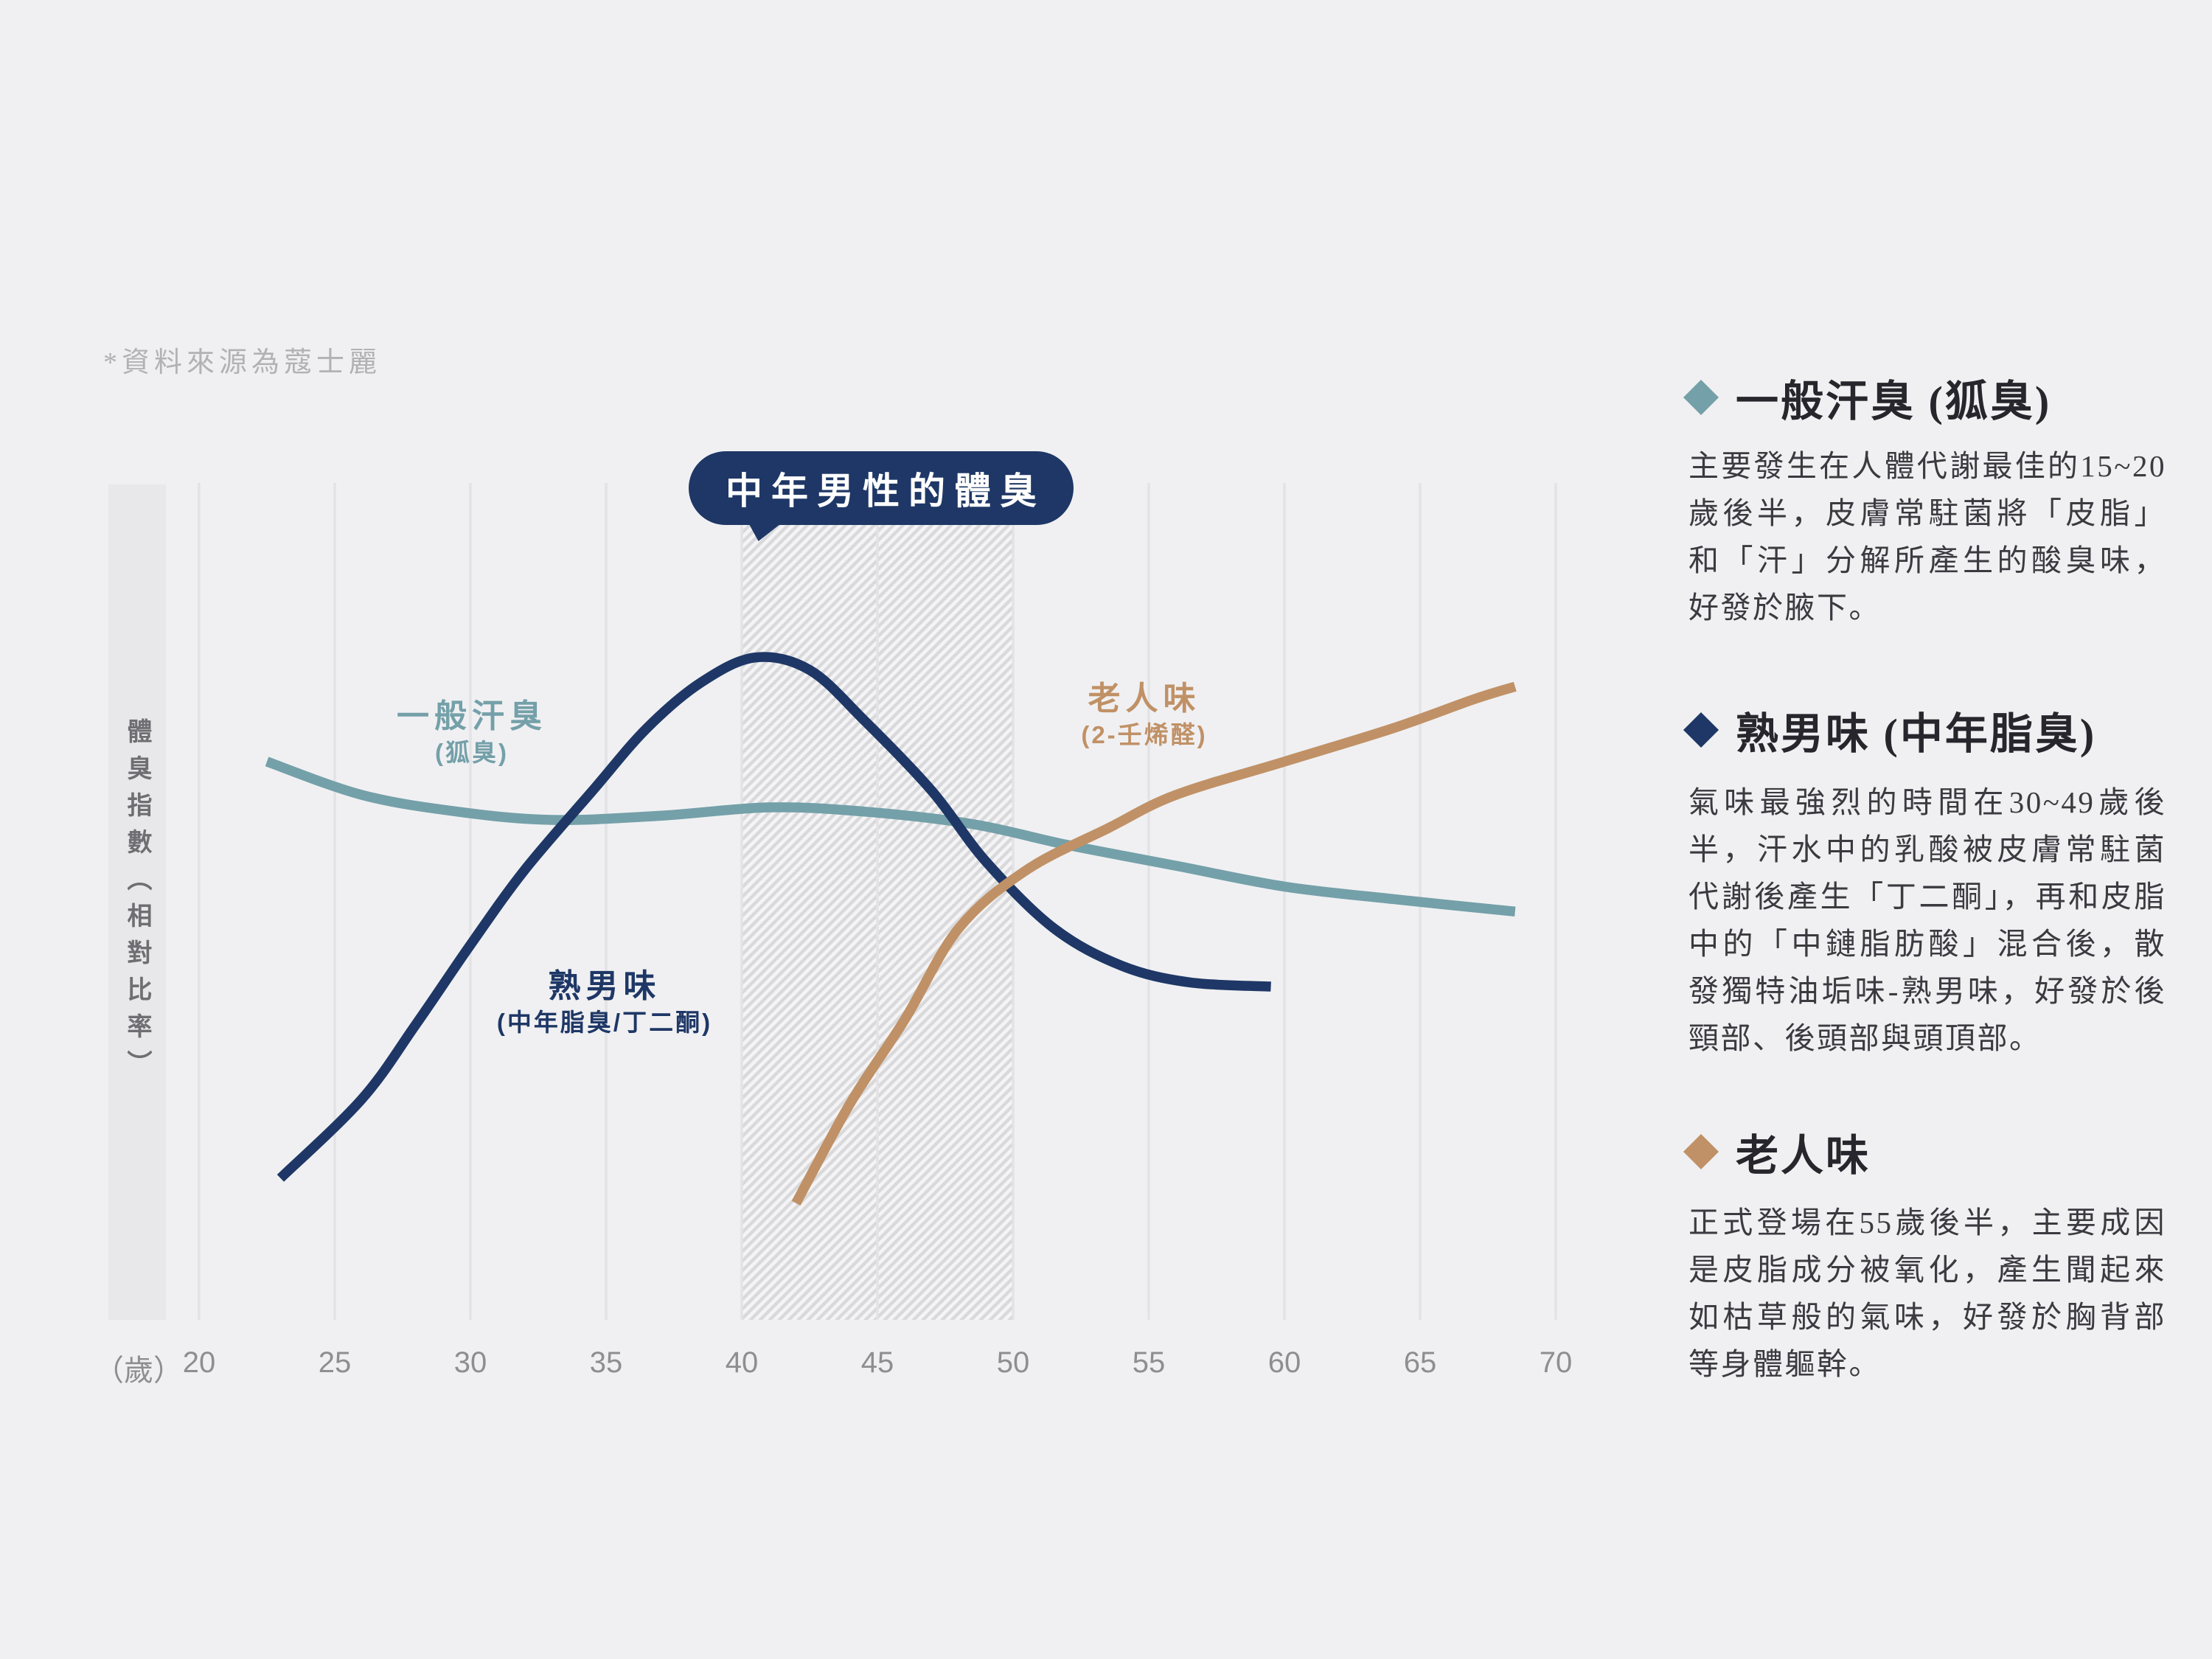 This screenshot has width=2212, height=1659. Describe the element at coordinates (1144, 734) in the screenshot. I see `curve-label-old-sub: (2-壬烯醛)` at that location.